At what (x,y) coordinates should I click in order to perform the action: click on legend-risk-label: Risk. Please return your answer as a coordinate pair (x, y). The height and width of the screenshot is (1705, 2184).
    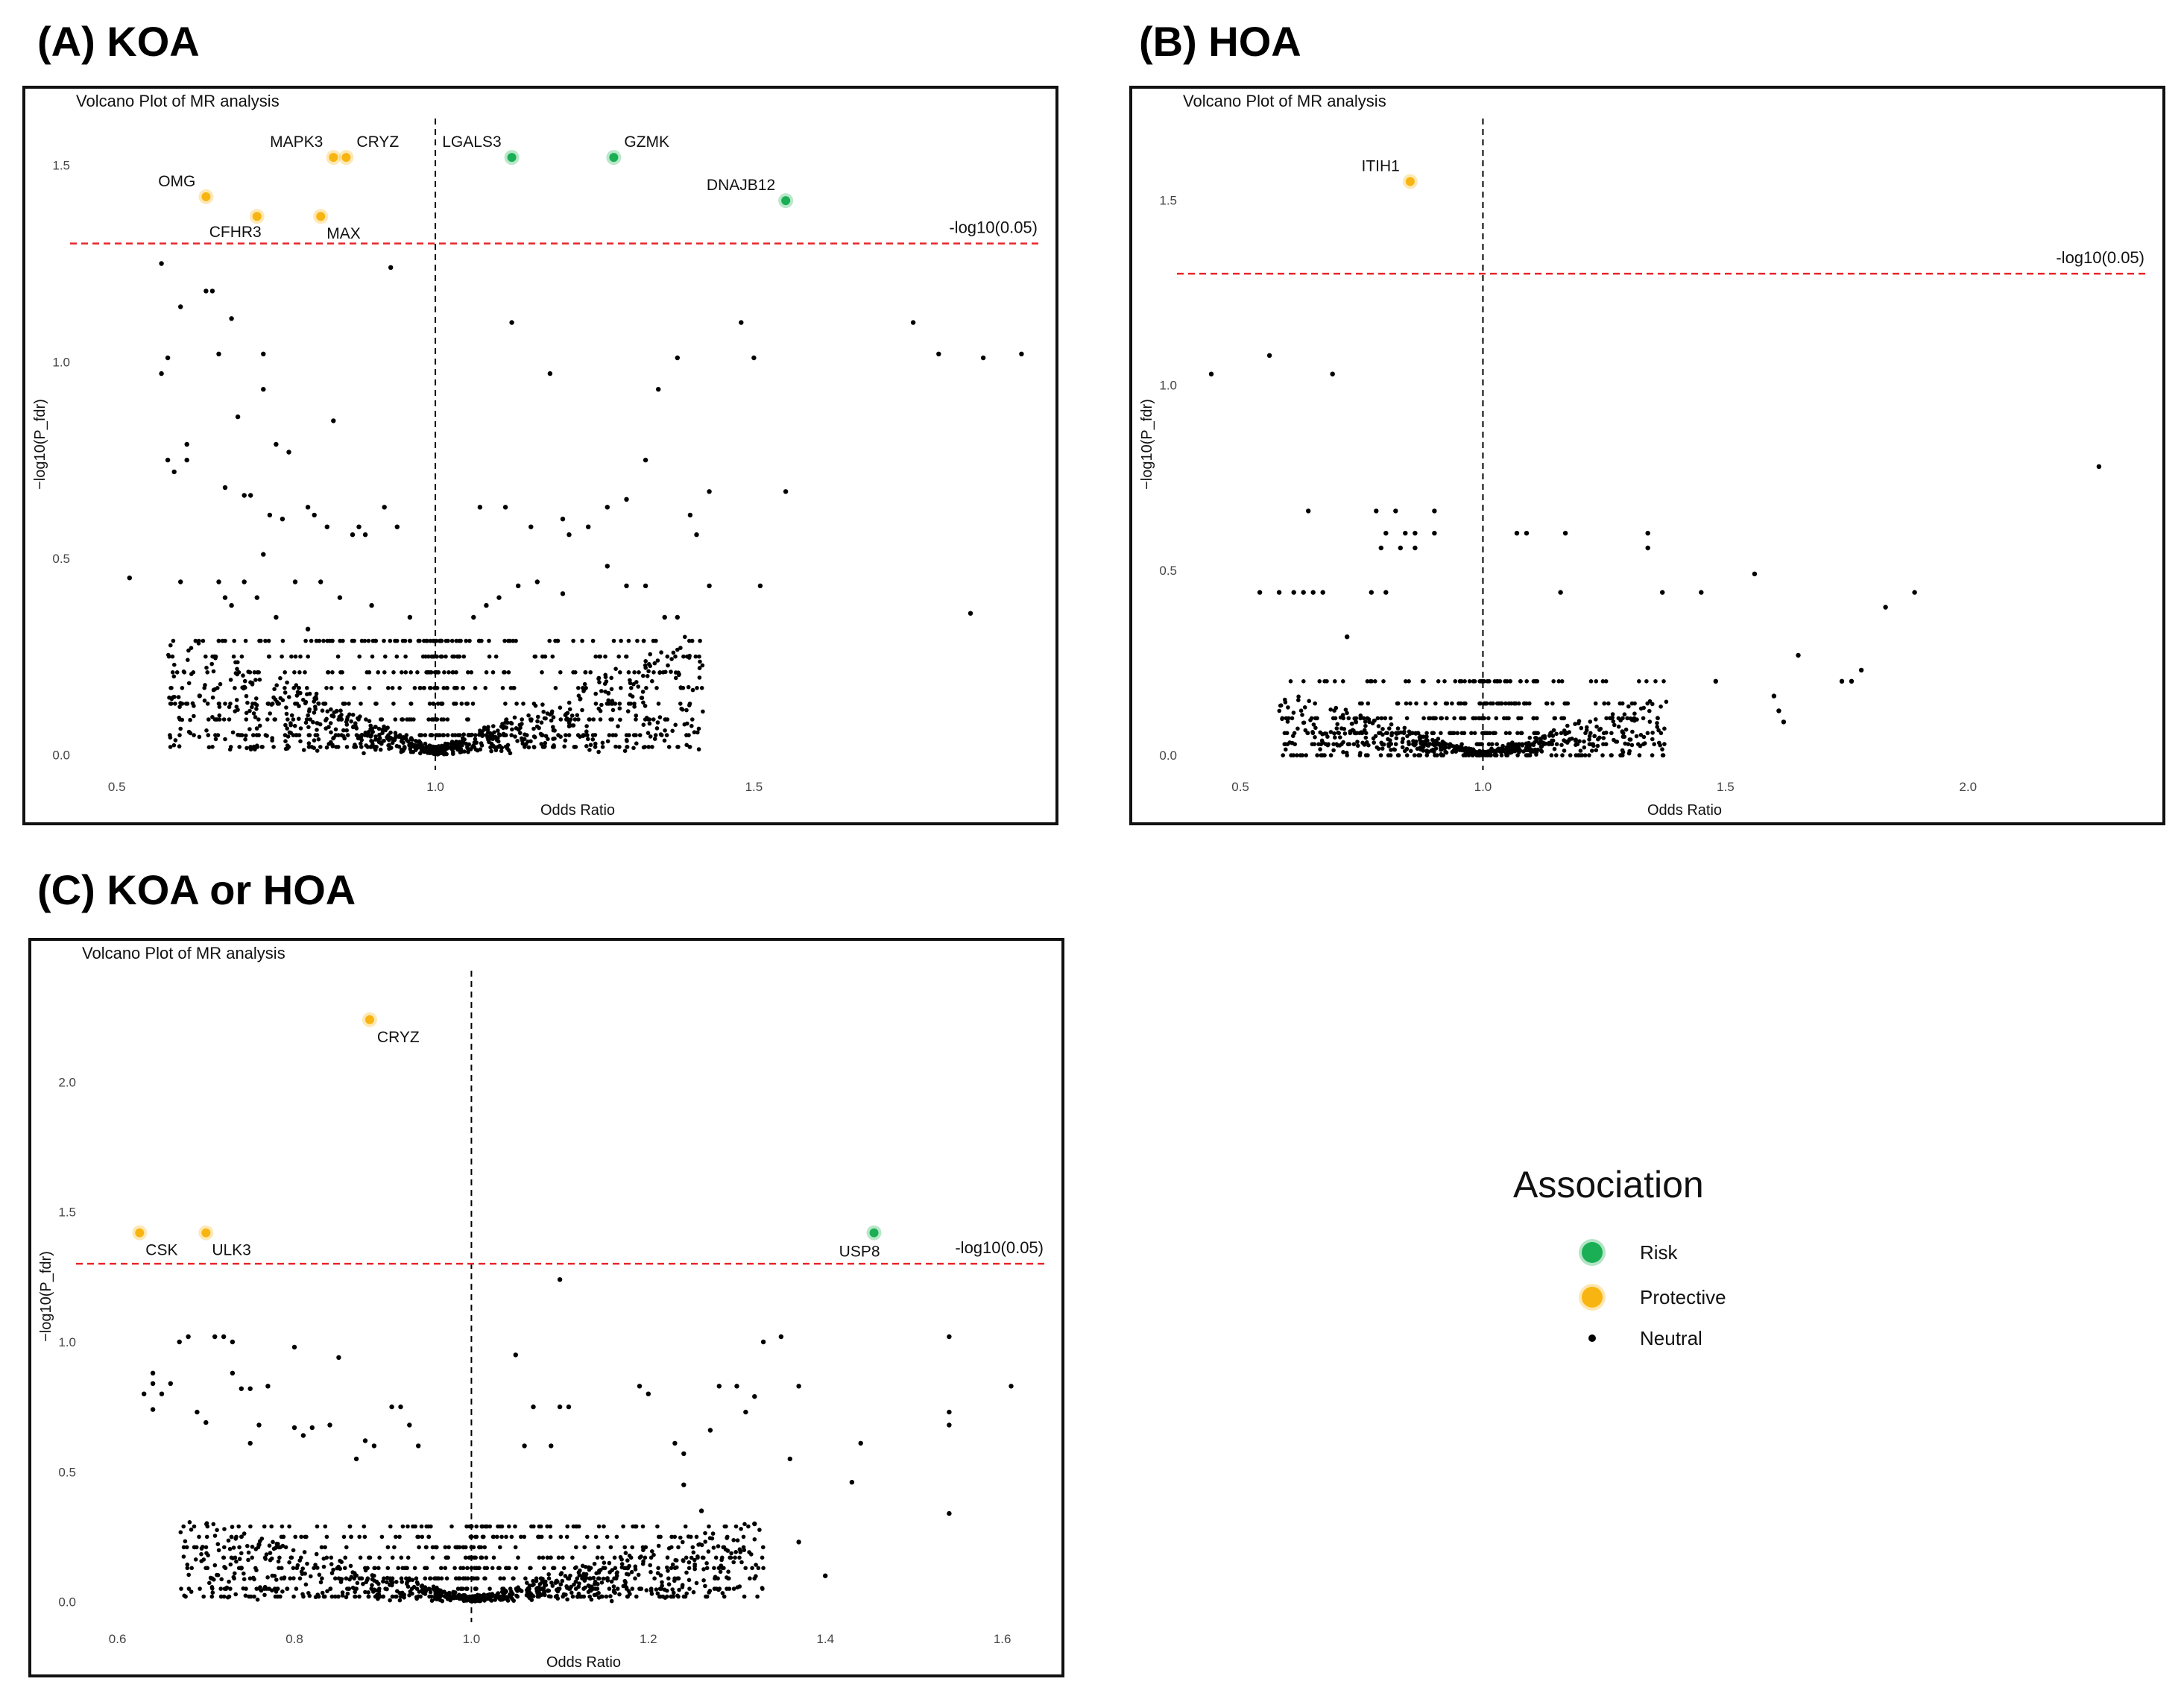
    Looking at the image, I should click on (1659, 1252).